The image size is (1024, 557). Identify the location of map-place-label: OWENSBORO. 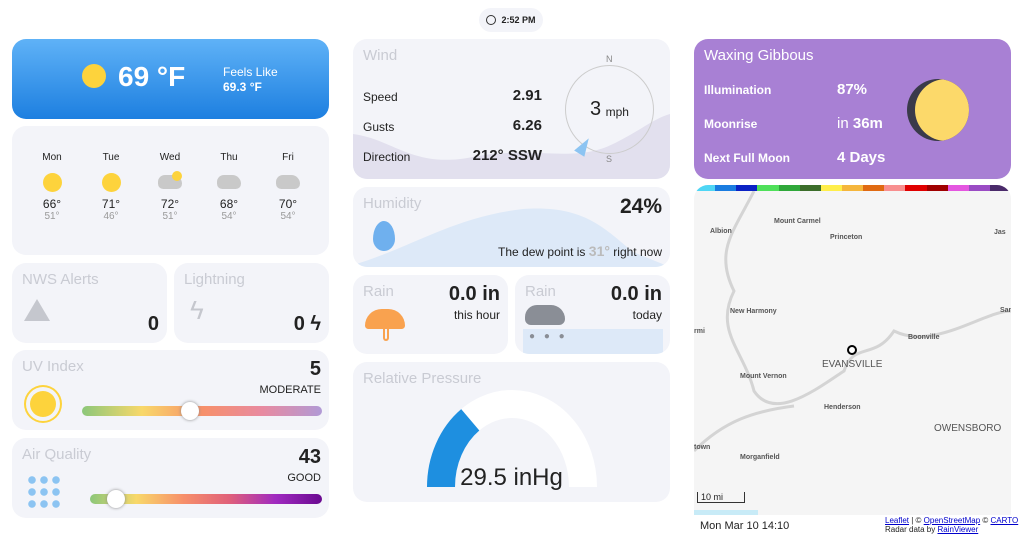
(968, 428).